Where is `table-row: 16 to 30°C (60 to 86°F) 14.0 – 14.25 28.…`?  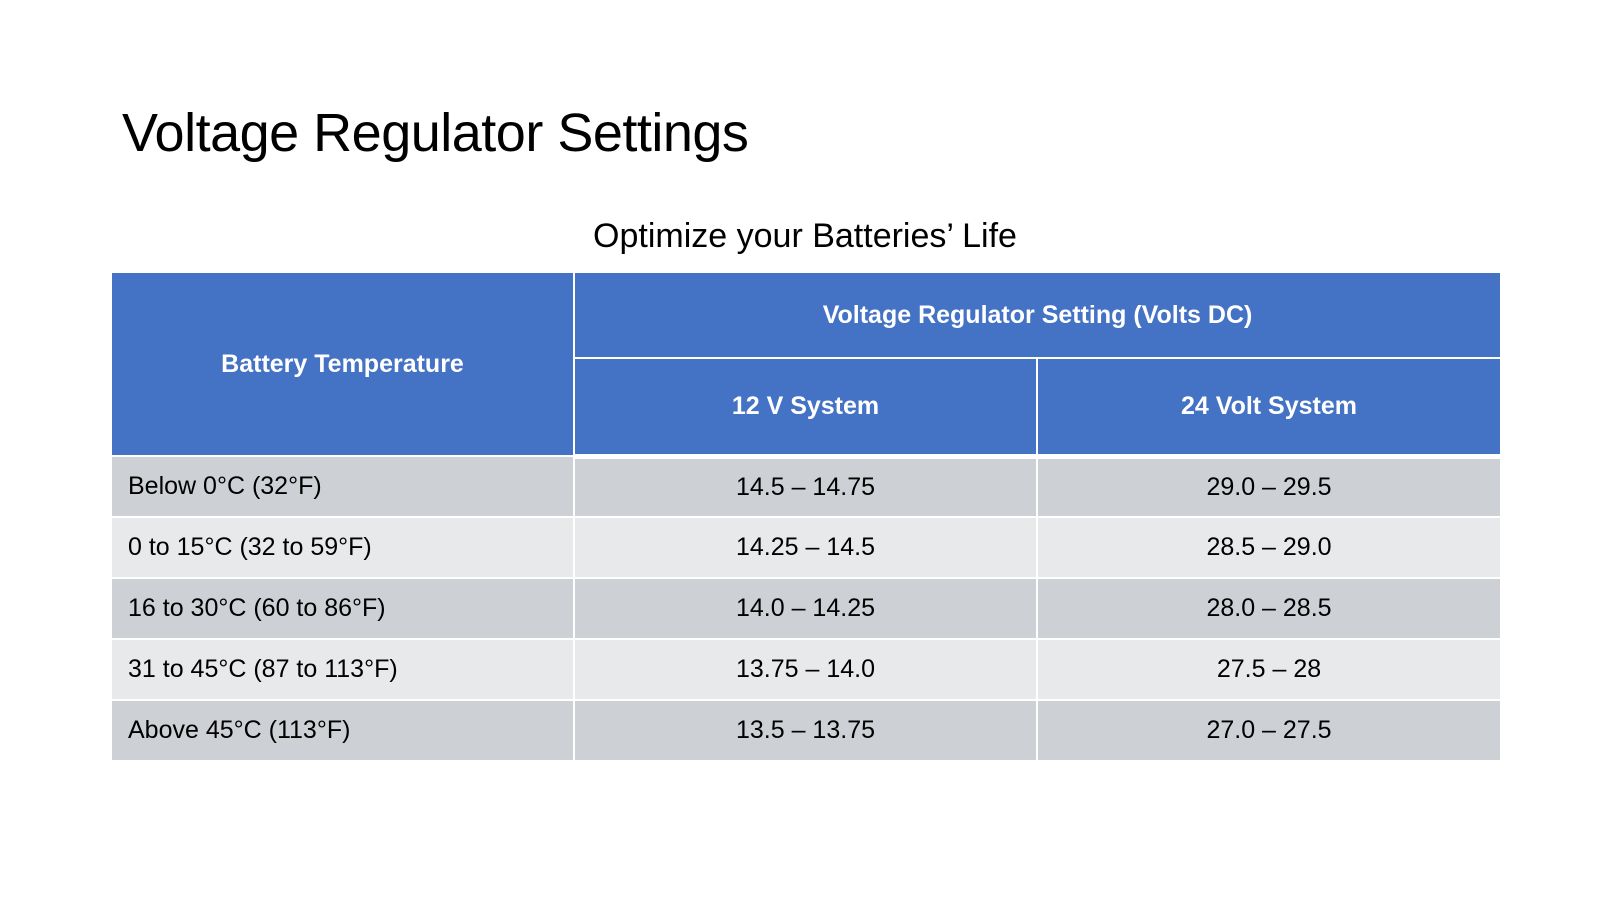
table-row: 16 to 30°C (60 to 86°F) 14.0 – 14.25 28.… is located at coordinates (806, 608).